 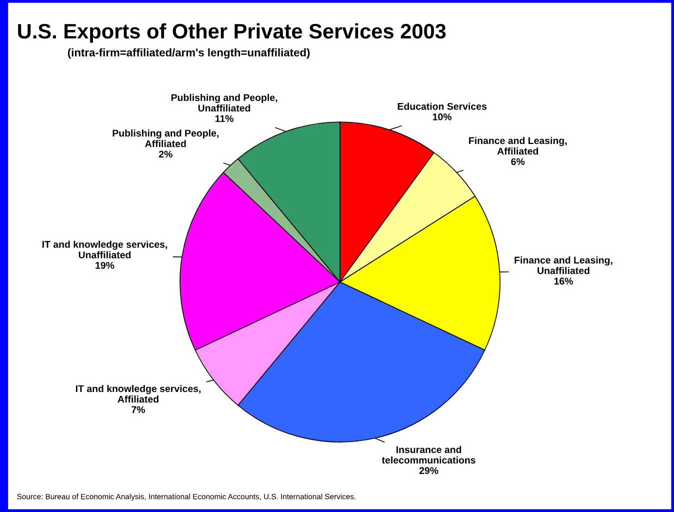 I want to click on slice-label: Publishing and People, Unaffiliated, so click(x=224, y=103).